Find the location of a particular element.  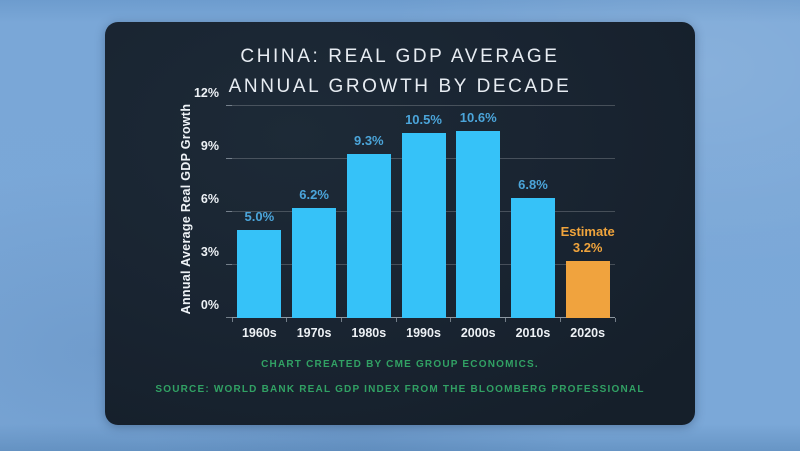

y-tick-label: 12% is located at coordinates (206, 92).